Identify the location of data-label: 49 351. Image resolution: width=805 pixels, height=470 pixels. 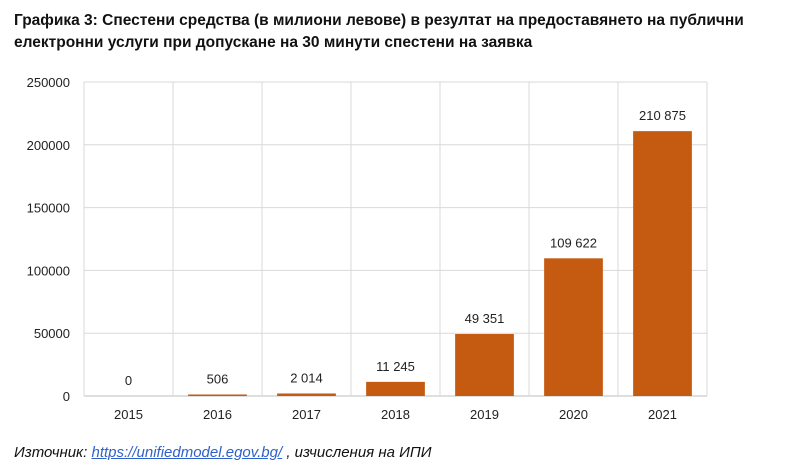
(485, 318).